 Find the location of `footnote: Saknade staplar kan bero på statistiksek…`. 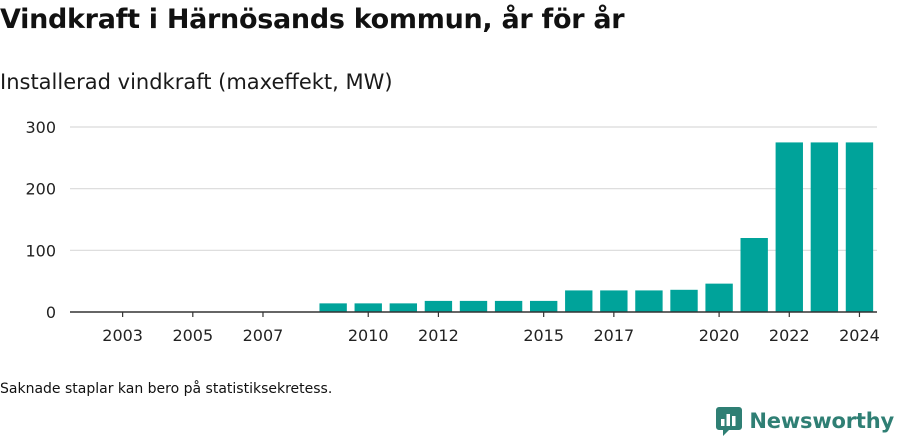

footnote: Saknade staplar kan bero på statistiksek… is located at coordinates (166, 389).